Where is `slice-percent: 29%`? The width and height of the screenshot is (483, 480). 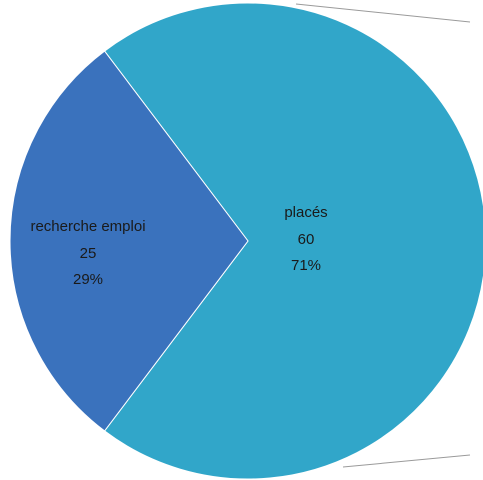 slice-percent: 29% is located at coordinates (88, 279).